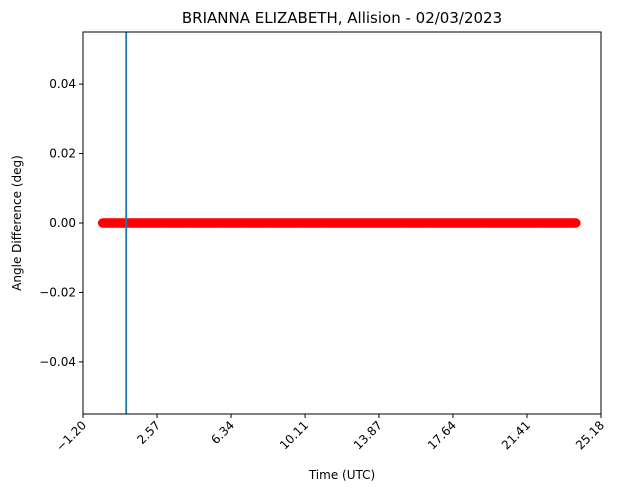 This screenshot has width=629, height=492. I want to click on y-axis-ticks: 0.04 0.02 0.00 −0.02 −0.04, so click(61, 223).